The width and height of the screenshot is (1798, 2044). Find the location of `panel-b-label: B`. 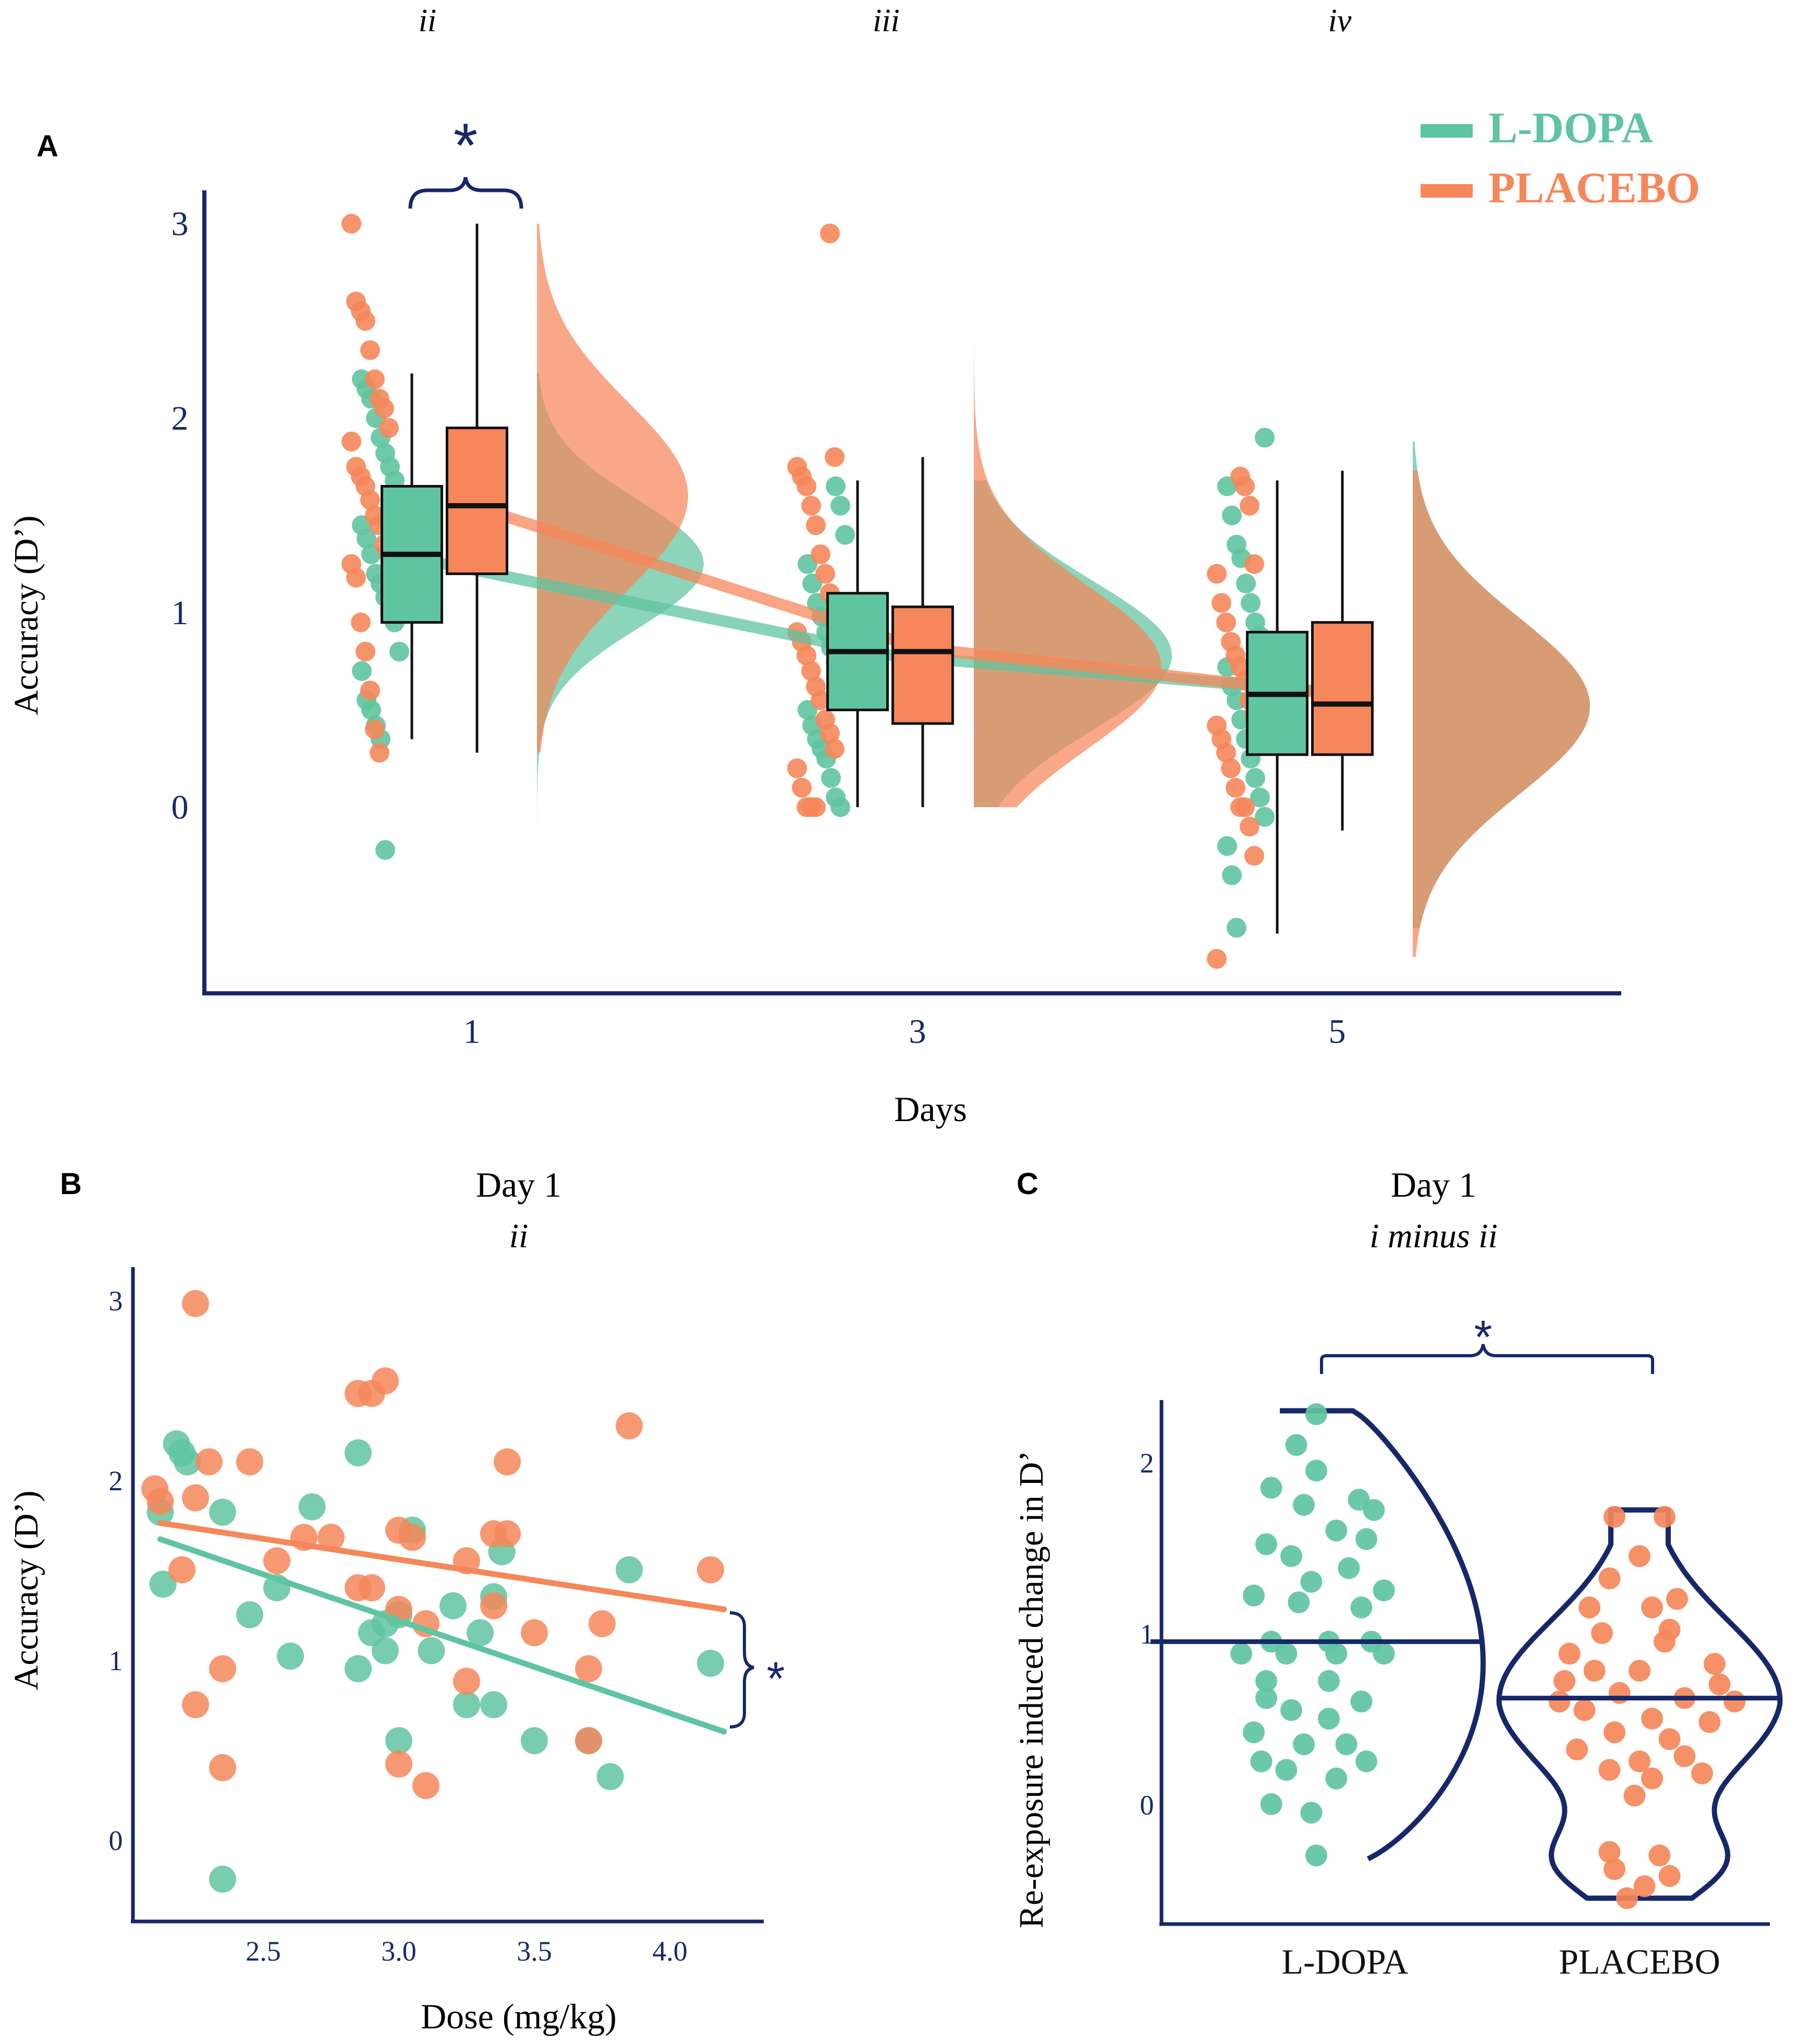

panel-b-label: B is located at coordinates (71, 1184).